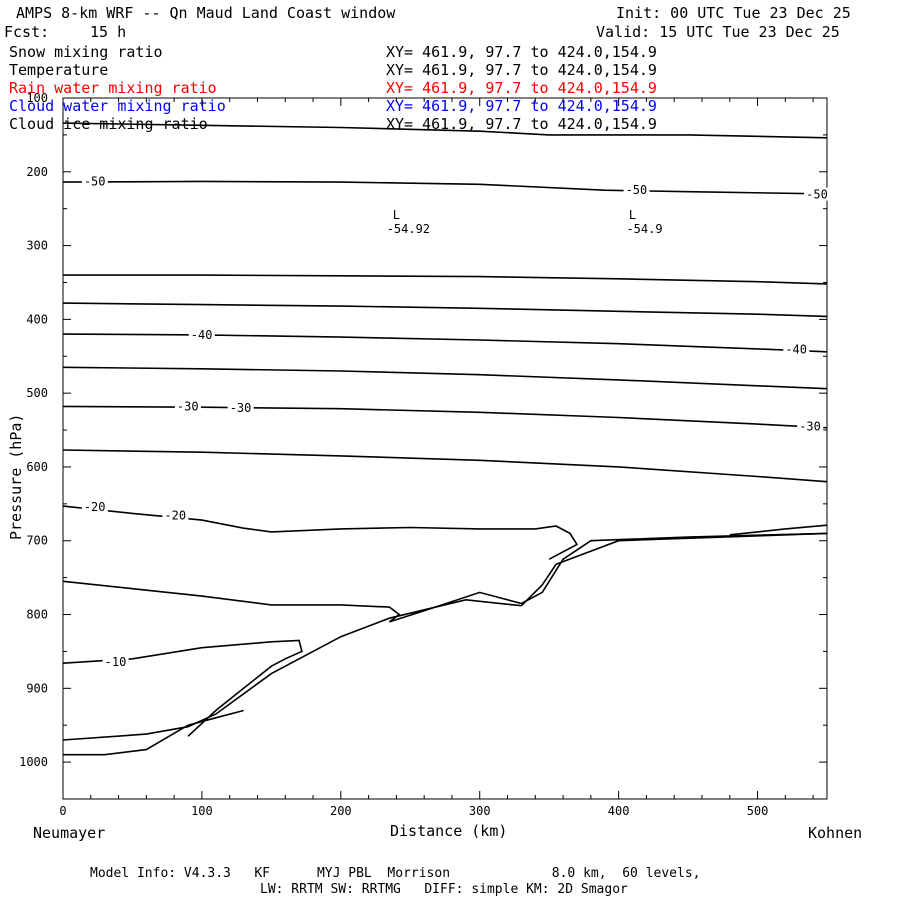 The height and width of the screenshot is (900, 900). What do you see at coordinates (521, 106) in the screenshot?
I see `legend-xy-cloud-water: XY= 461.9, 97.7 to 424.0,154.9` at bounding box center [521, 106].